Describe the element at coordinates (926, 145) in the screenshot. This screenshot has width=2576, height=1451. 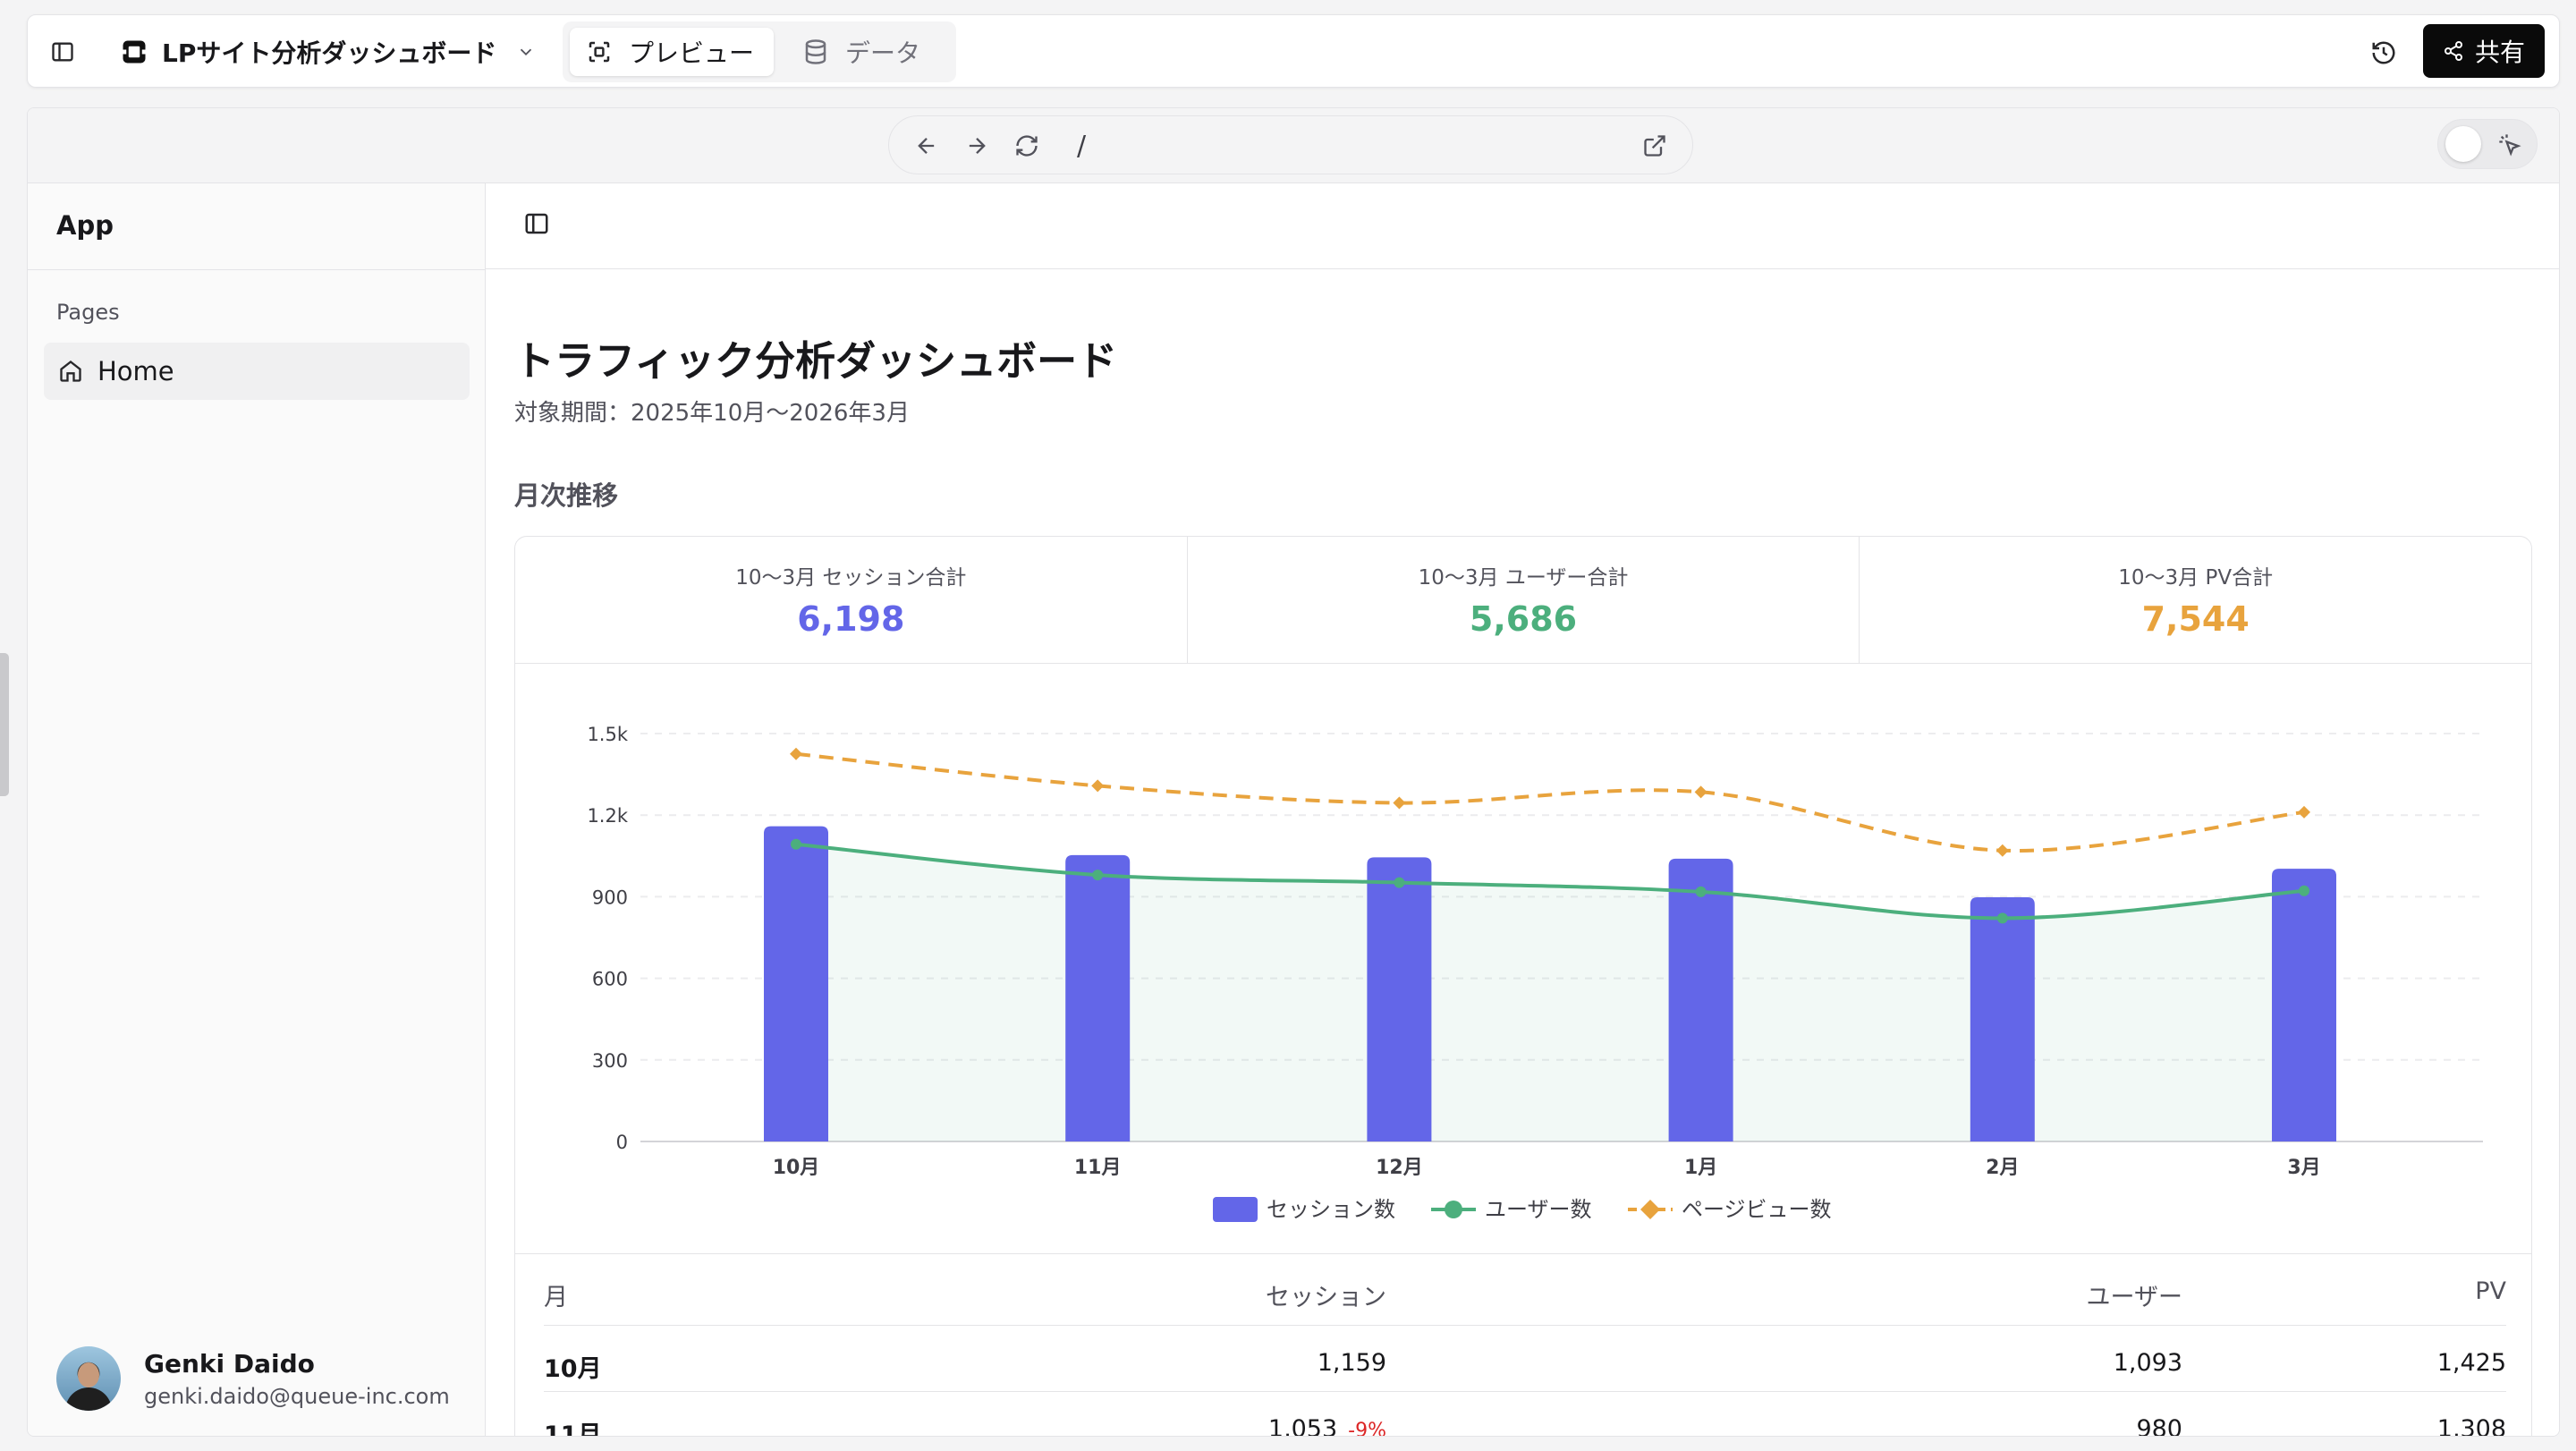
I see `back-arrow-icon` at that location.